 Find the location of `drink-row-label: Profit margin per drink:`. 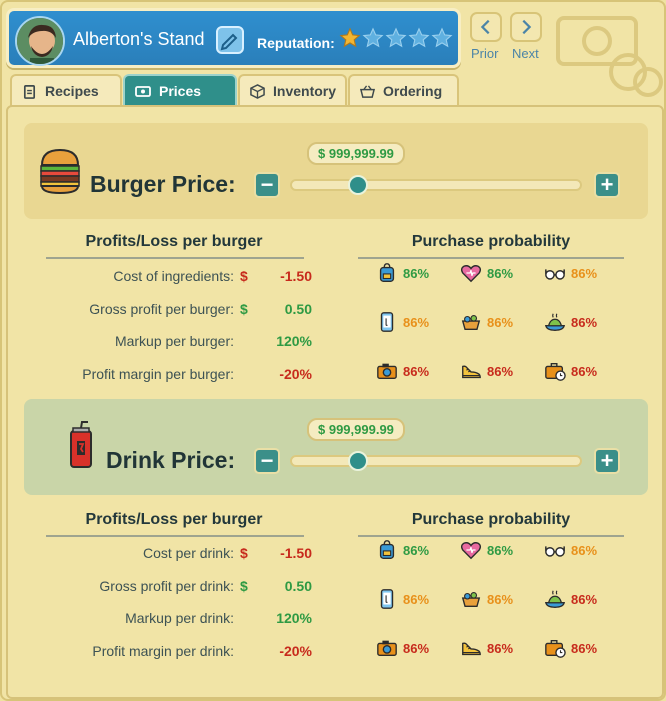

drink-row-label: Profit margin per drink: is located at coordinates (163, 650).